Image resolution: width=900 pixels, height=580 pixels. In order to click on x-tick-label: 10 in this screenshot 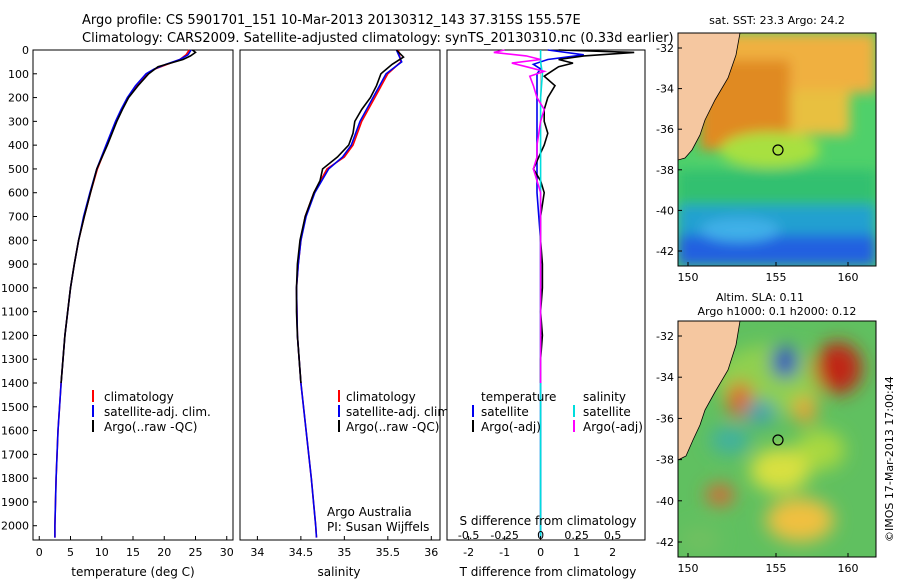, I will do `click(102, 552)`.